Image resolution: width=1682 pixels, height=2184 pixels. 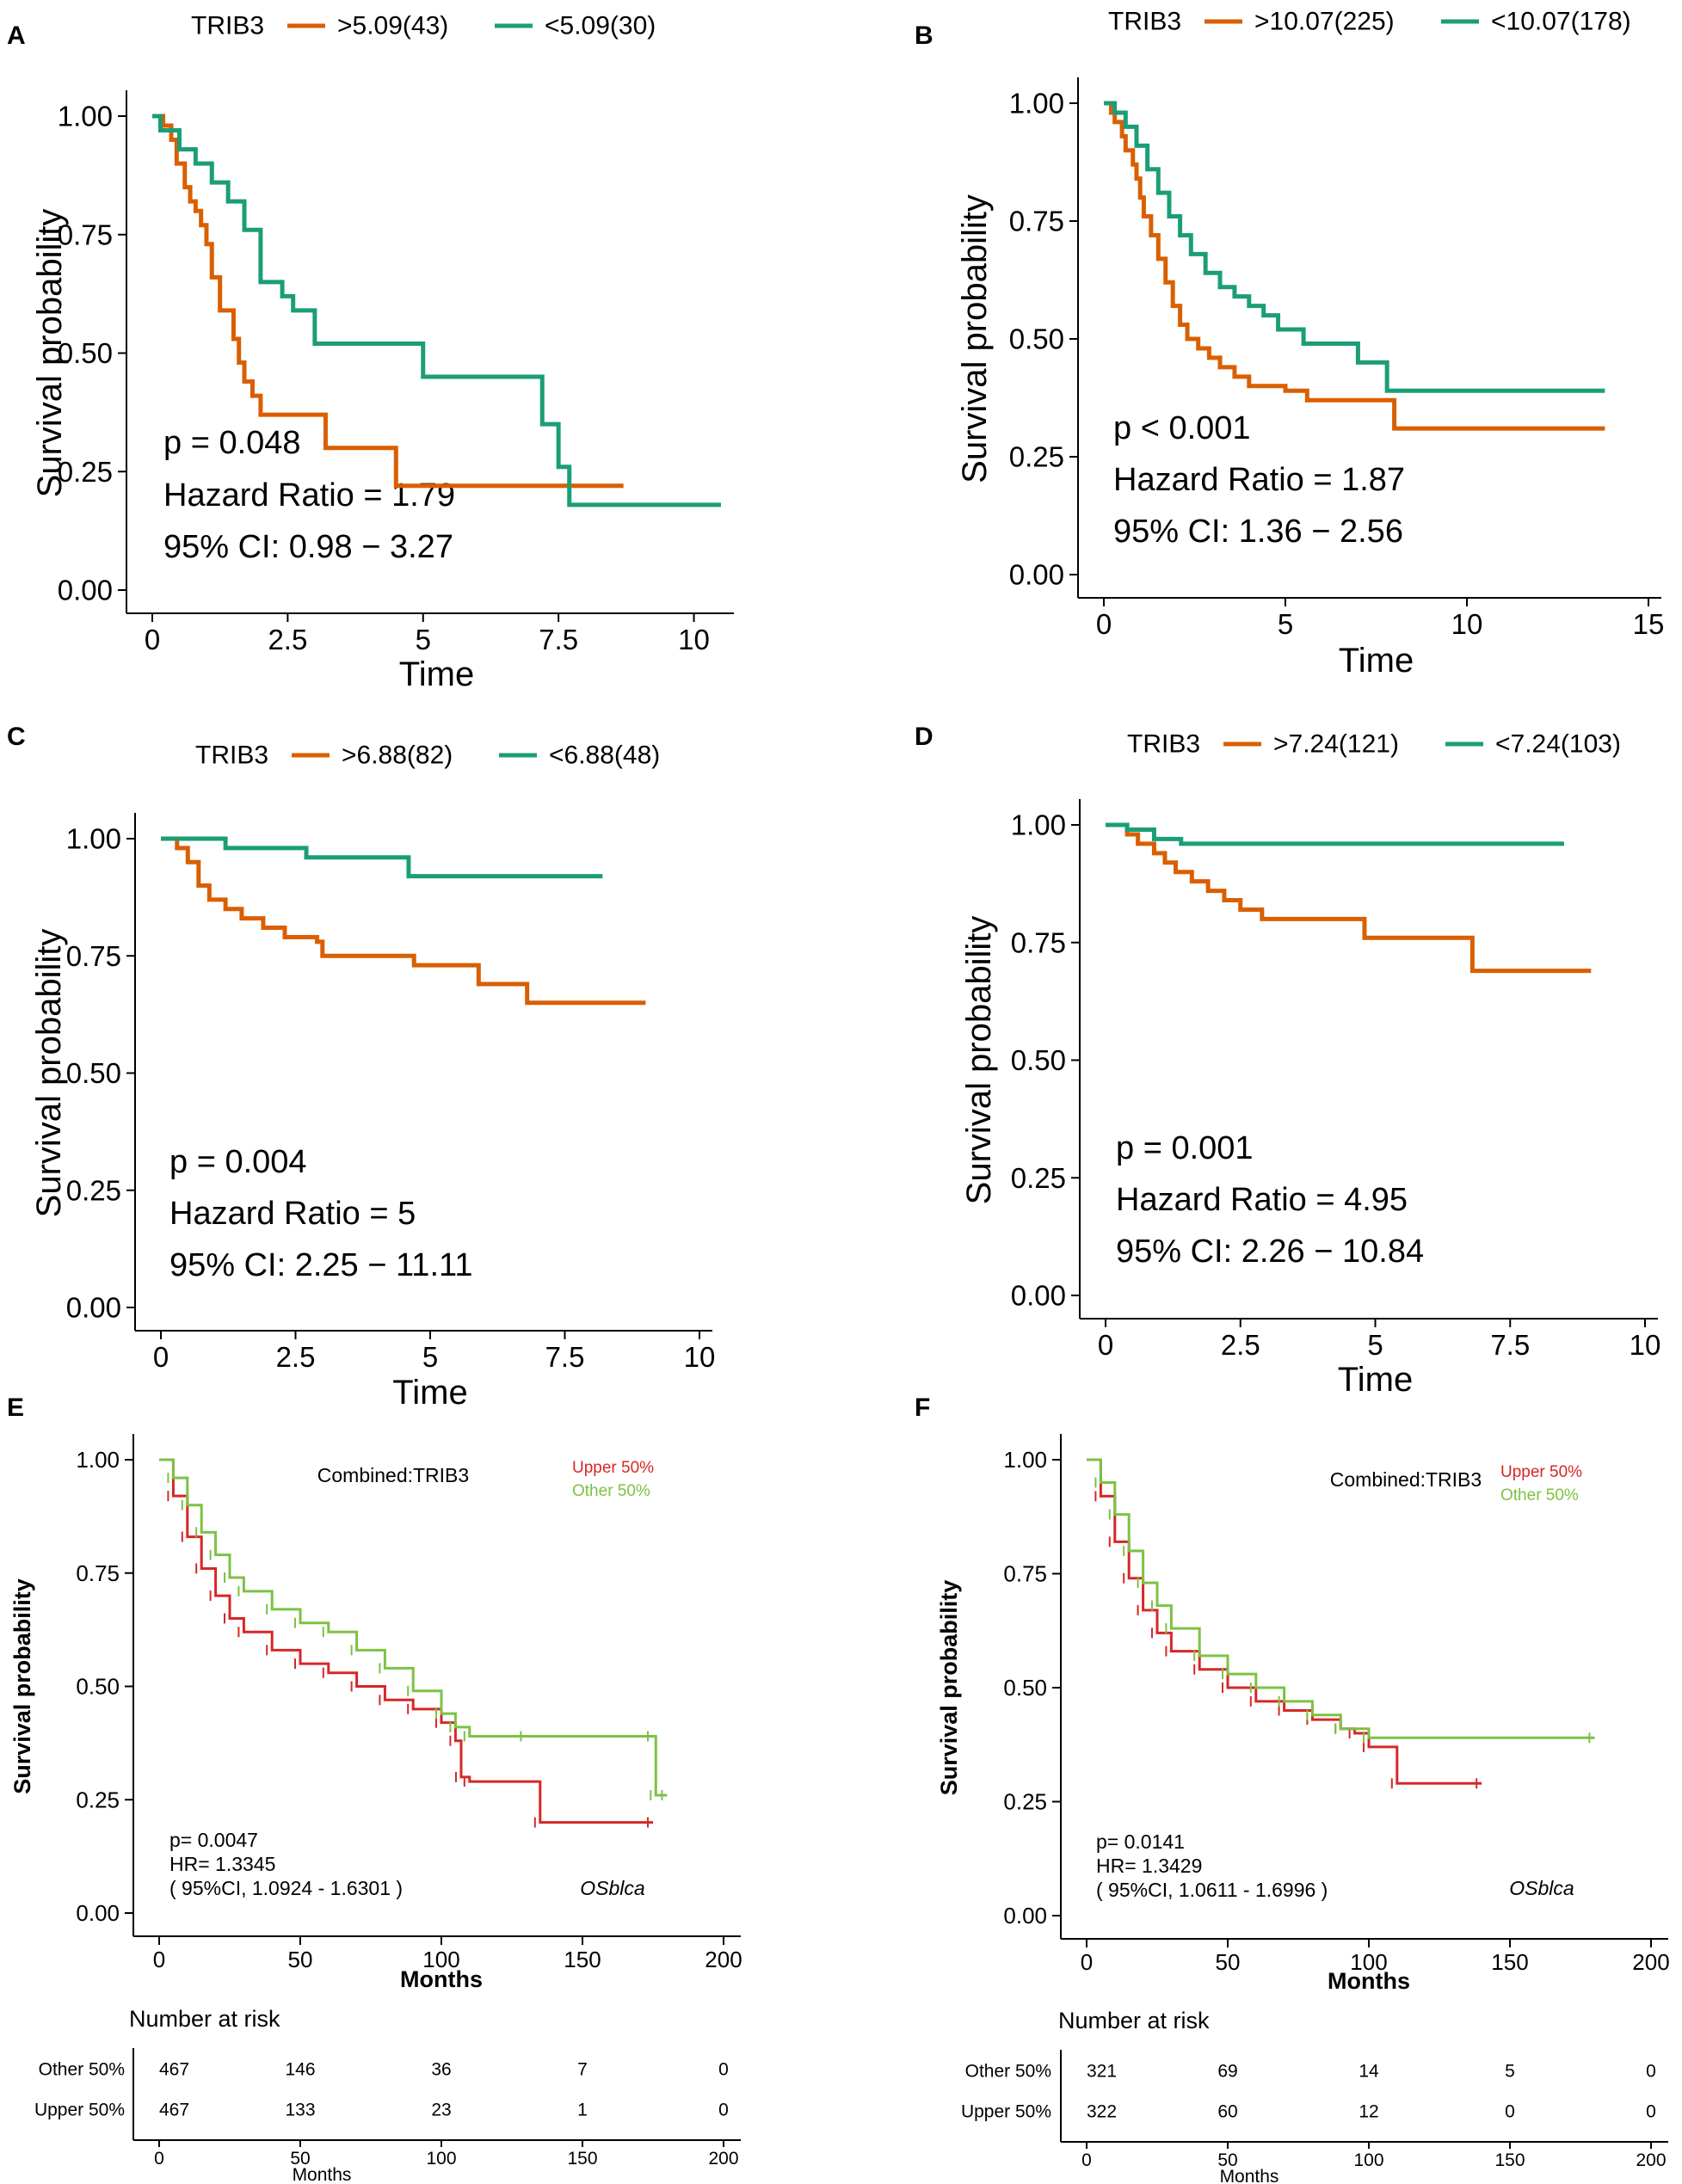 What do you see at coordinates (1336, 745) in the screenshot?
I see `legend-label: >7.24(121)` at bounding box center [1336, 745].